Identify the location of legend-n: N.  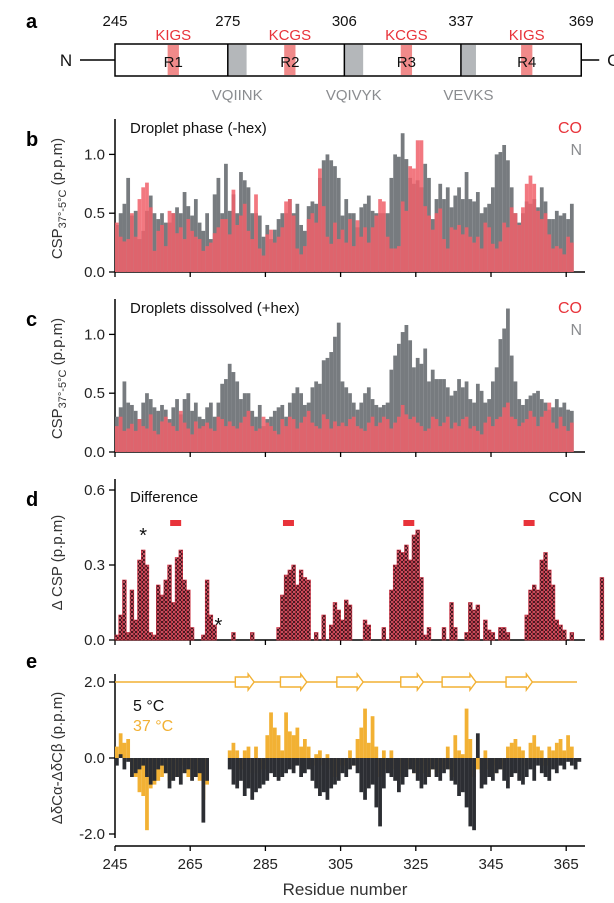
(576, 150).